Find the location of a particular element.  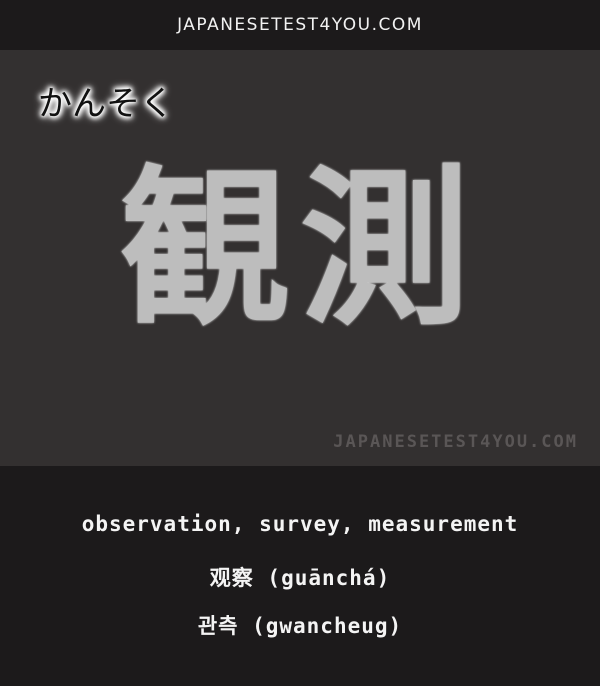

top-bar: JAPANESETEST4YOU.COM is located at coordinates (300, 25).